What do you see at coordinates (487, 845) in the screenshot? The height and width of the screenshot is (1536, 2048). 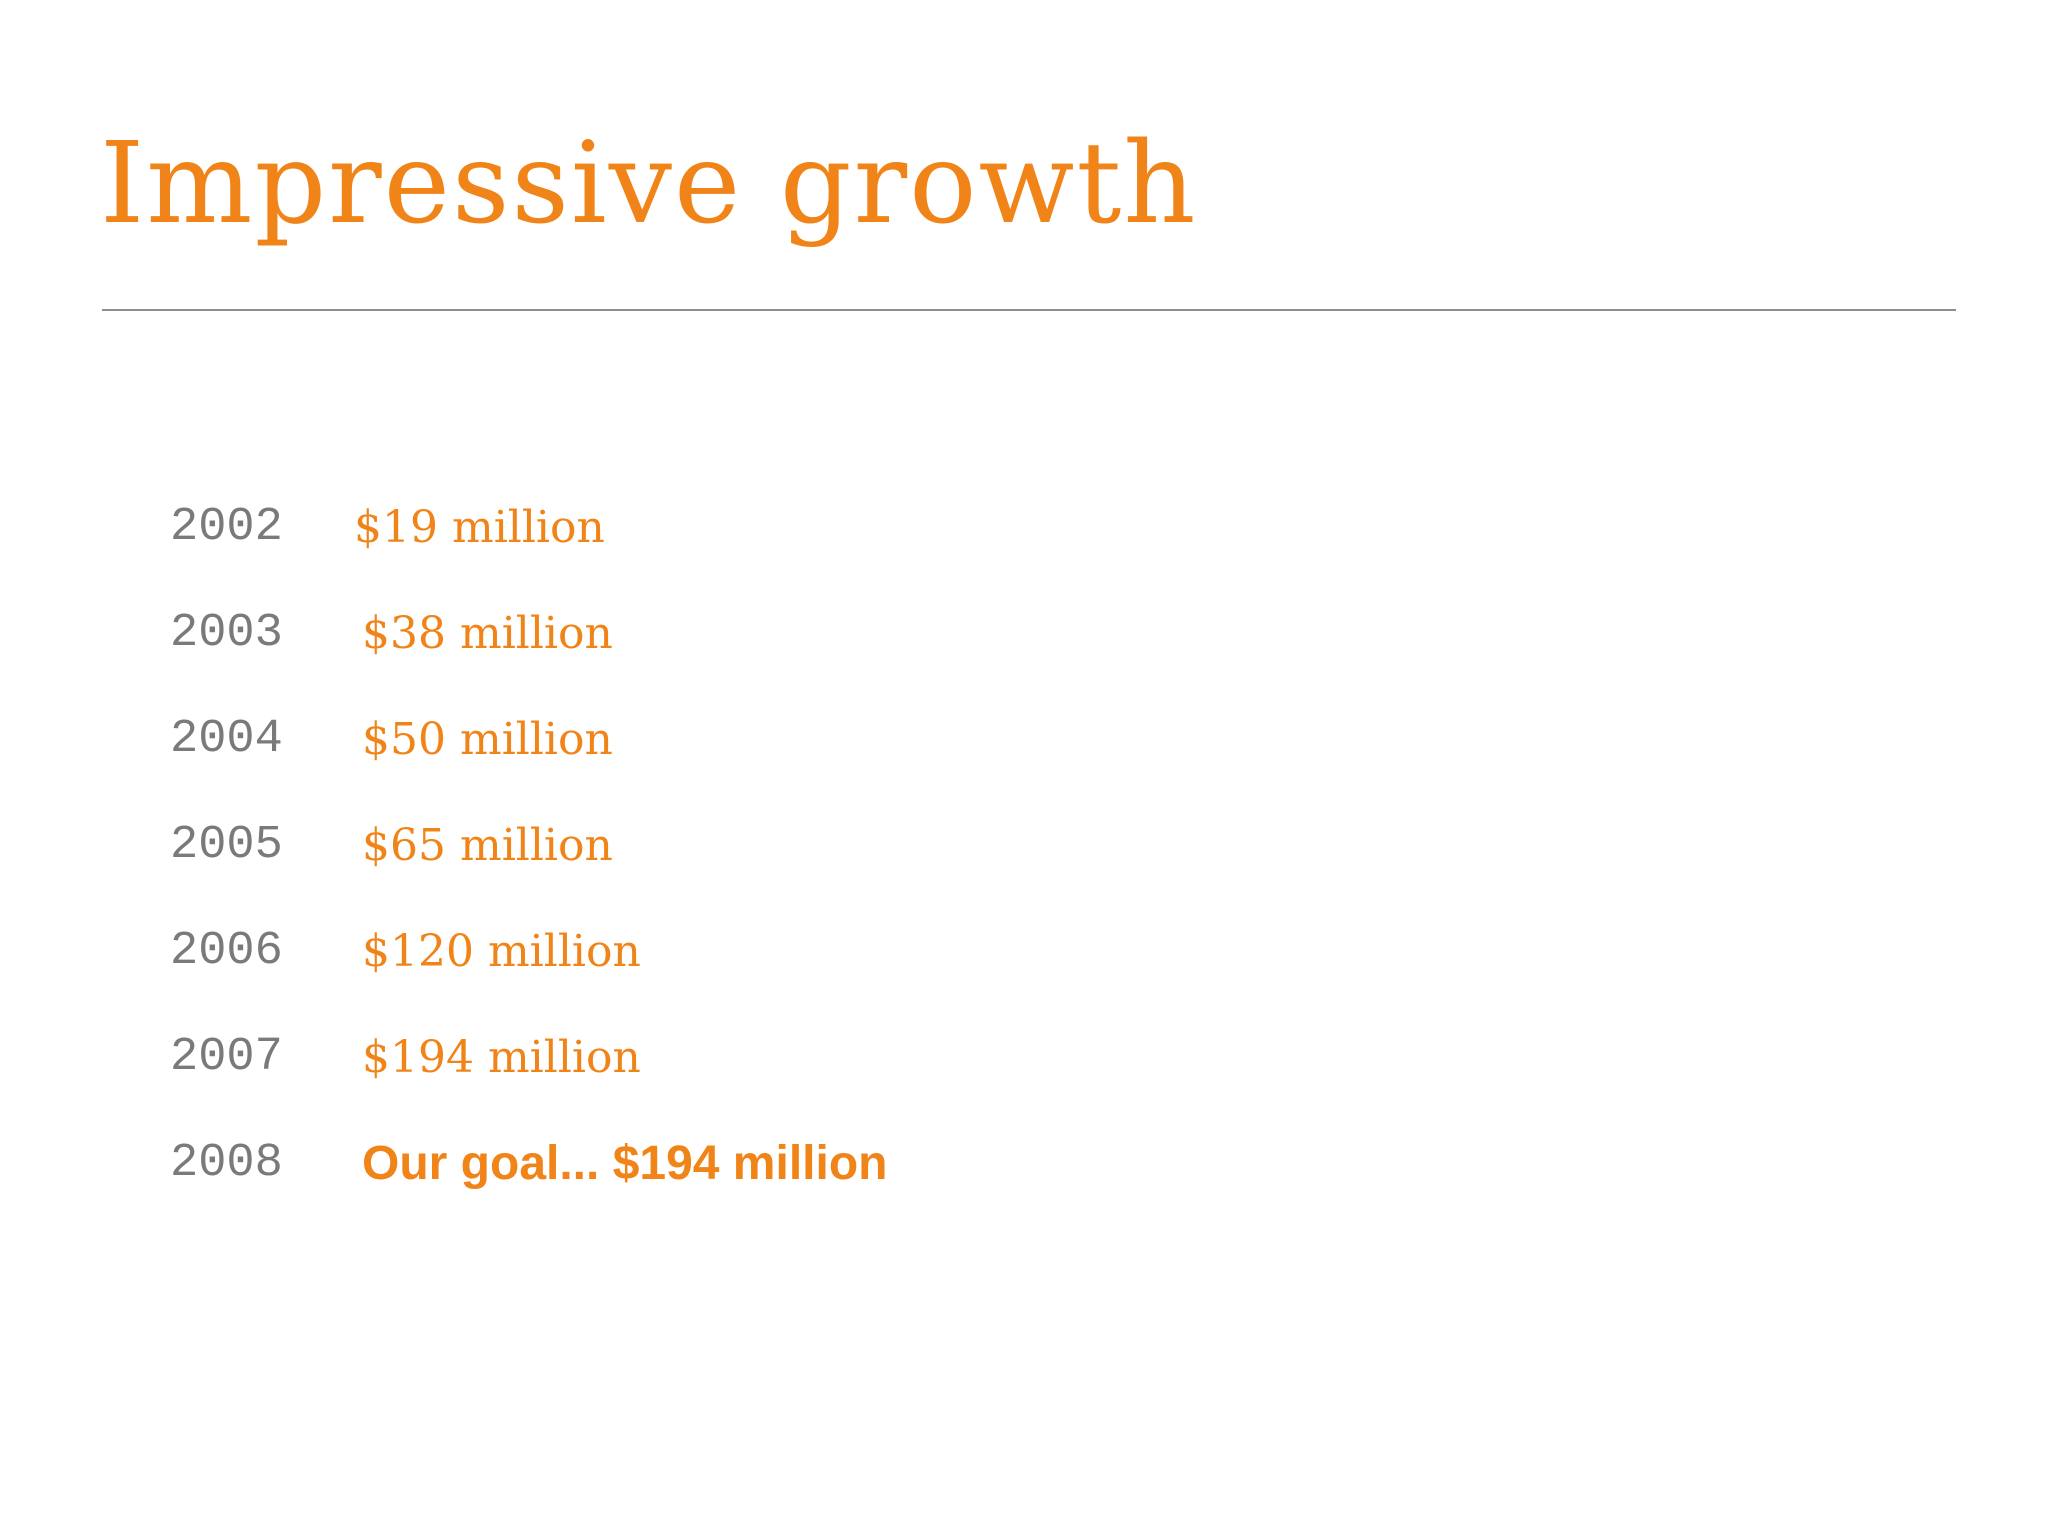 I see `amount-value: $65 million` at bounding box center [487, 845].